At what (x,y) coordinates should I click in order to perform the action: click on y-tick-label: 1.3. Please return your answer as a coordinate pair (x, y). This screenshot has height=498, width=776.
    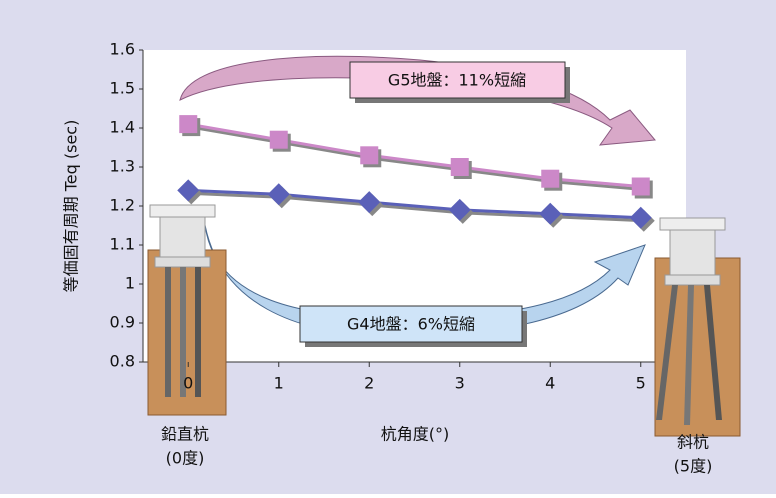
    Looking at the image, I should click on (122, 166).